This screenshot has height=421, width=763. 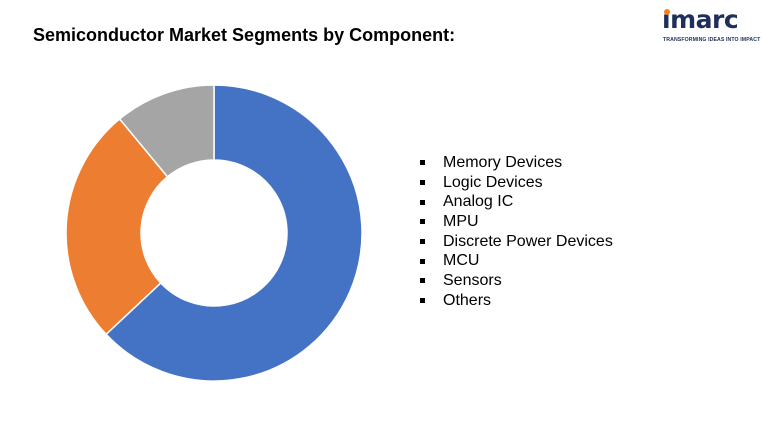 What do you see at coordinates (515, 261) in the screenshot?
I see `legend-item-mcu: MCU` at bounding box center [515, 261].